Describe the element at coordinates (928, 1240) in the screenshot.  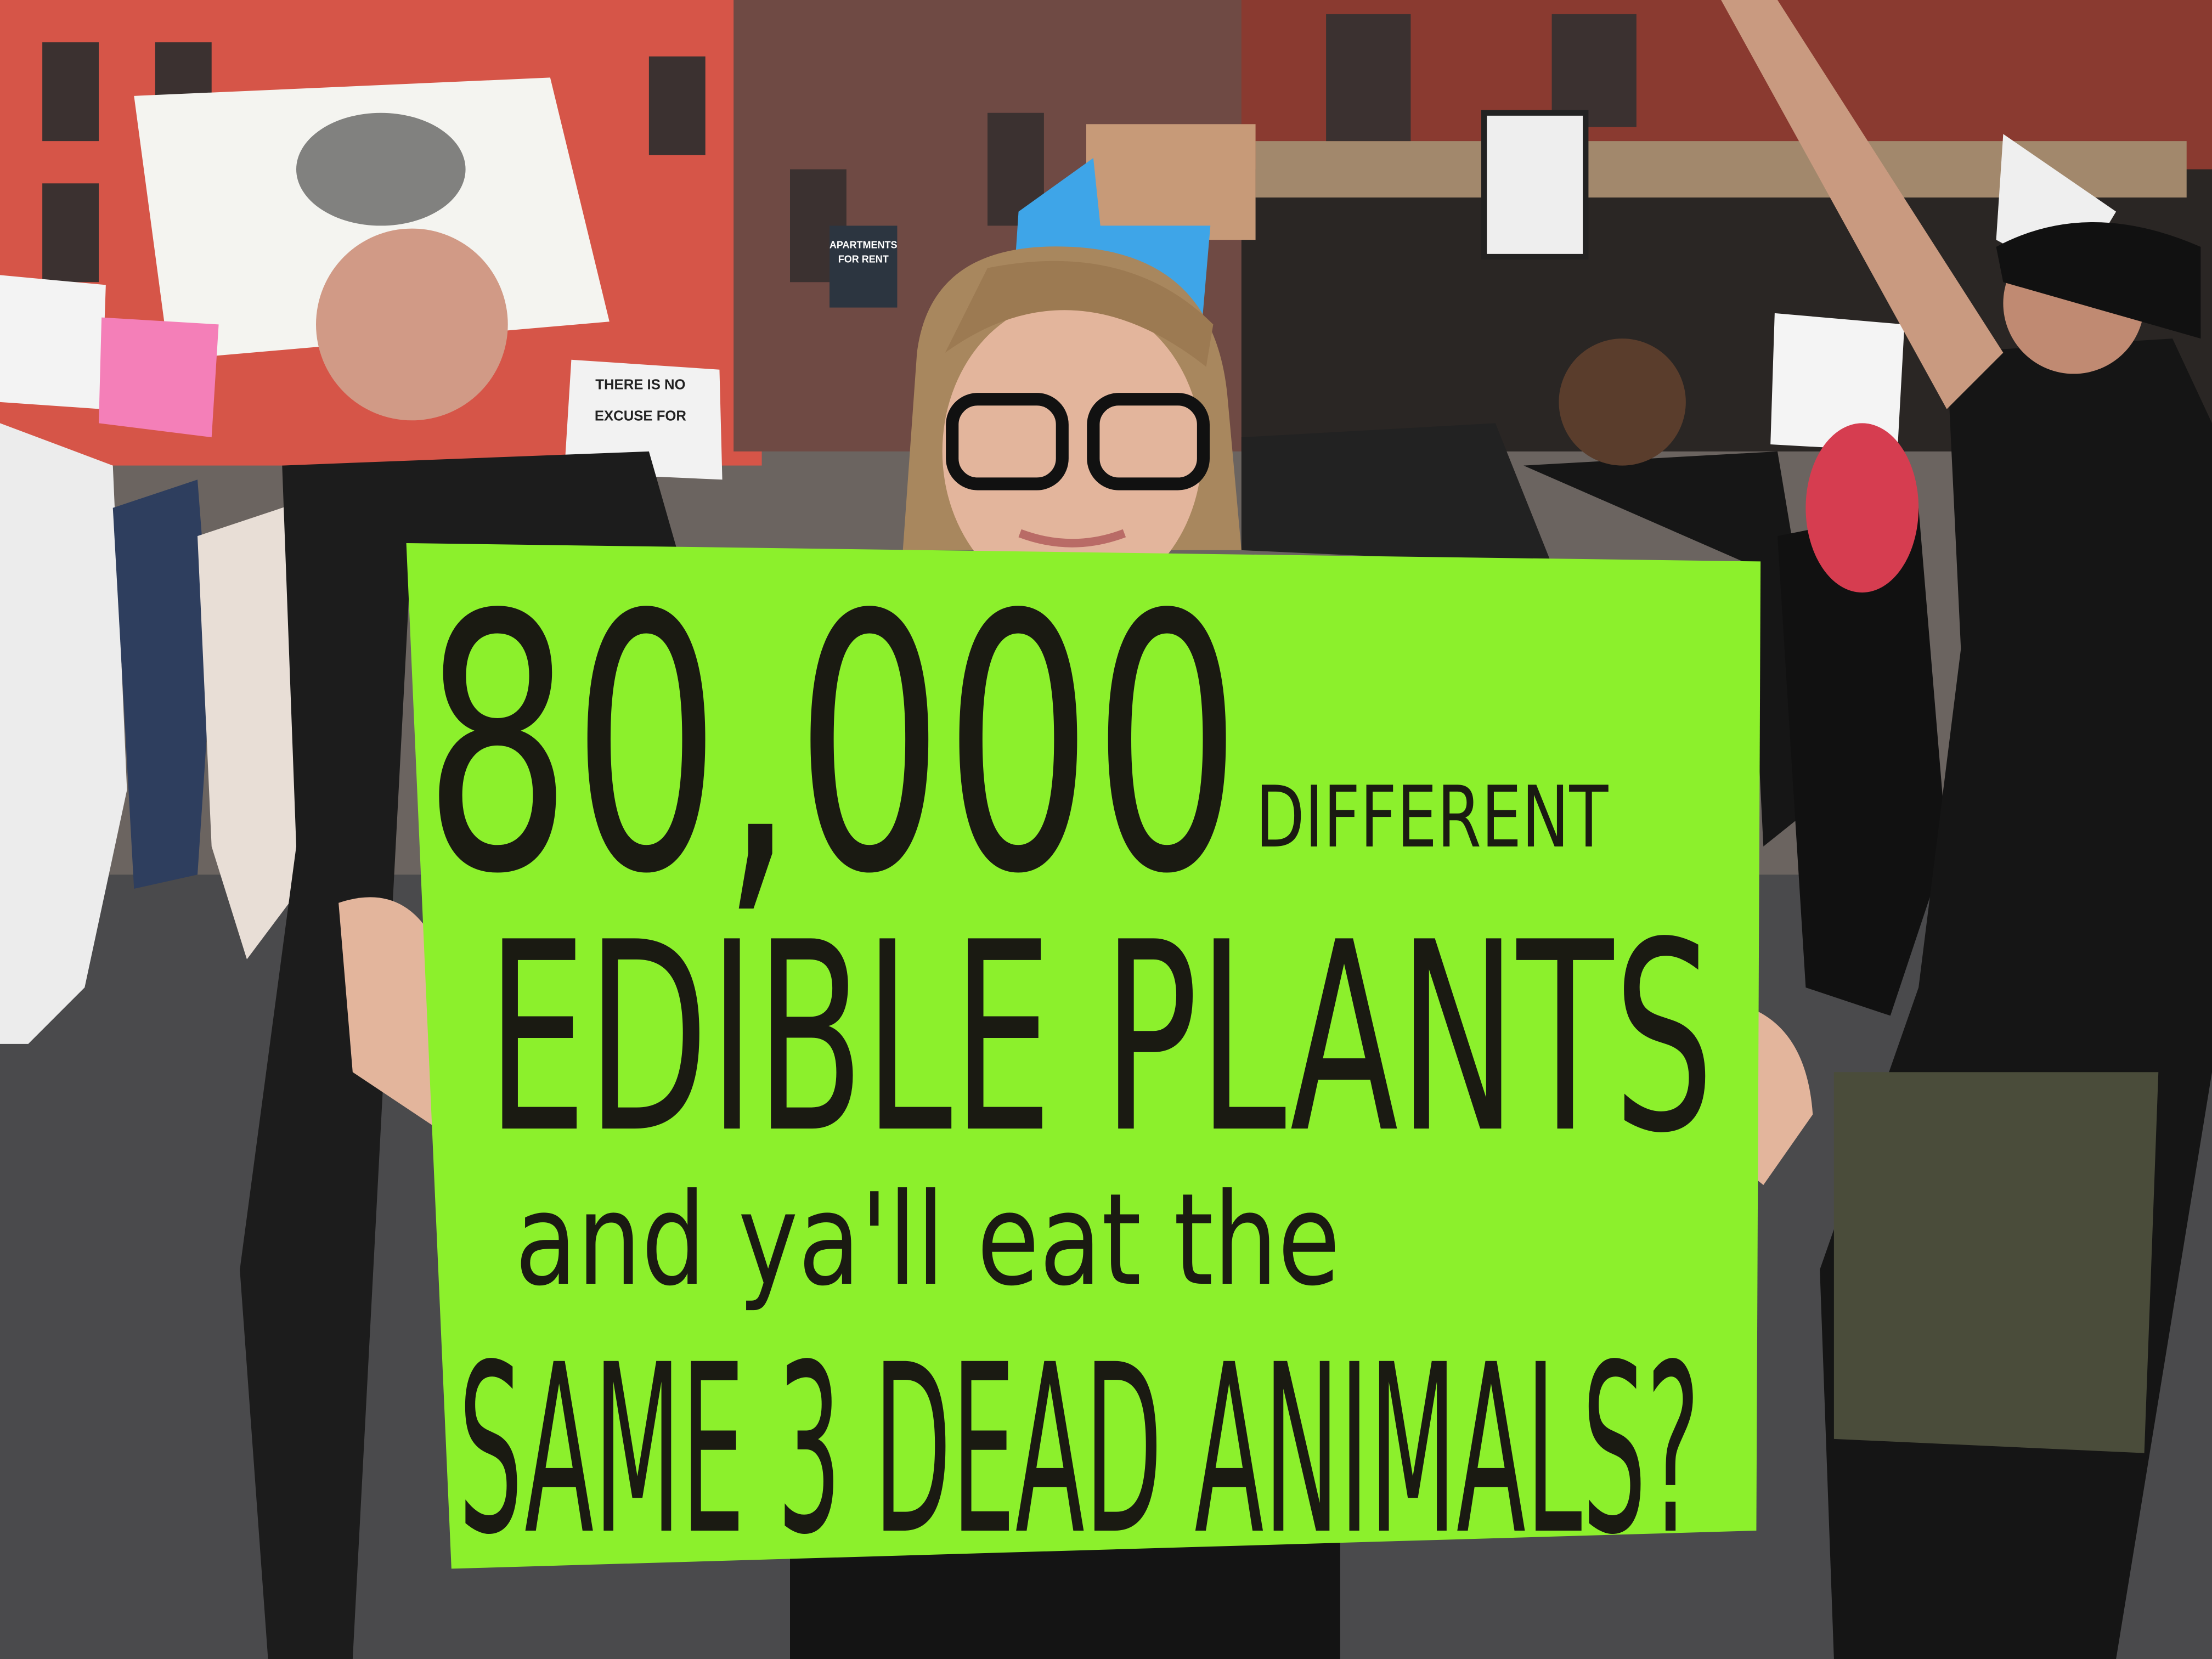
I see `sign-line: and ya'll eat the` at that location.